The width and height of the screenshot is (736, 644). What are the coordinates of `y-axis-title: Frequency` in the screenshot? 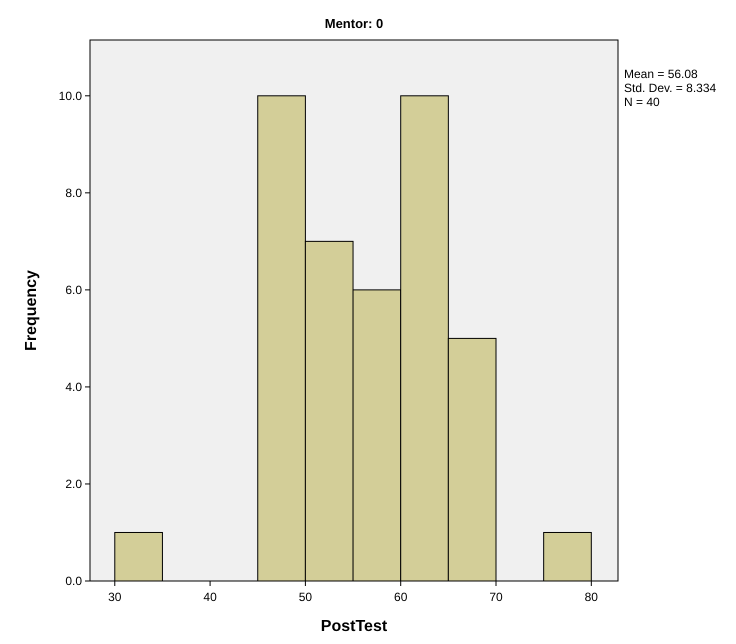 It's located at (31, 310).